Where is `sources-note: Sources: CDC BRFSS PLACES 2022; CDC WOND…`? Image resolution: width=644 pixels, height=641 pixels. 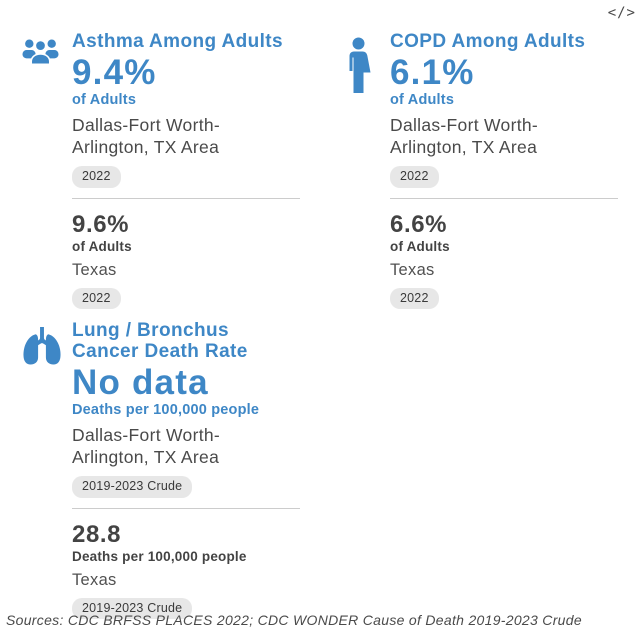
sources-note: Sources: CDC BRFSS PLACES 2022; CDC WOND… is located at coordinates (294, 620).